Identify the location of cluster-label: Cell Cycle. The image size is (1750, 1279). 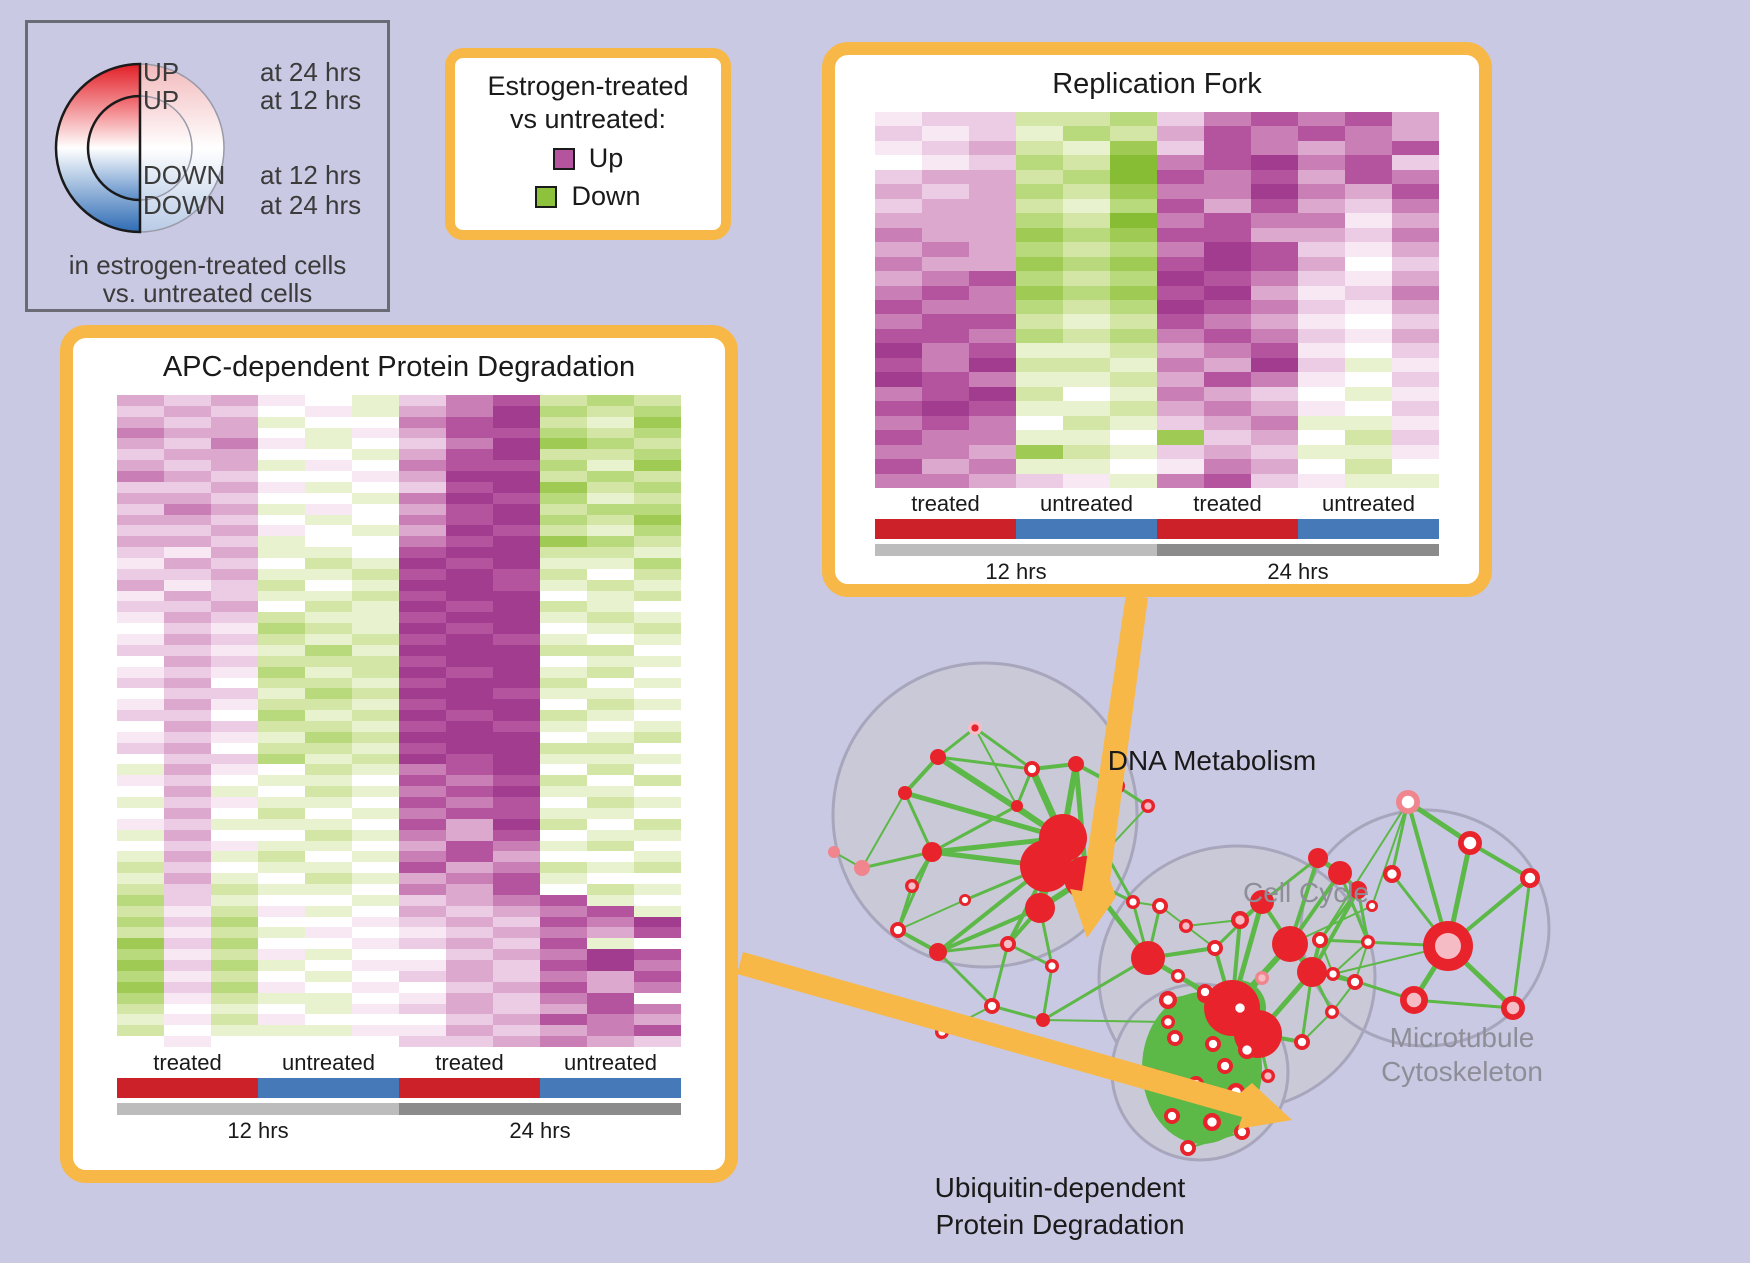
(1306, 892).